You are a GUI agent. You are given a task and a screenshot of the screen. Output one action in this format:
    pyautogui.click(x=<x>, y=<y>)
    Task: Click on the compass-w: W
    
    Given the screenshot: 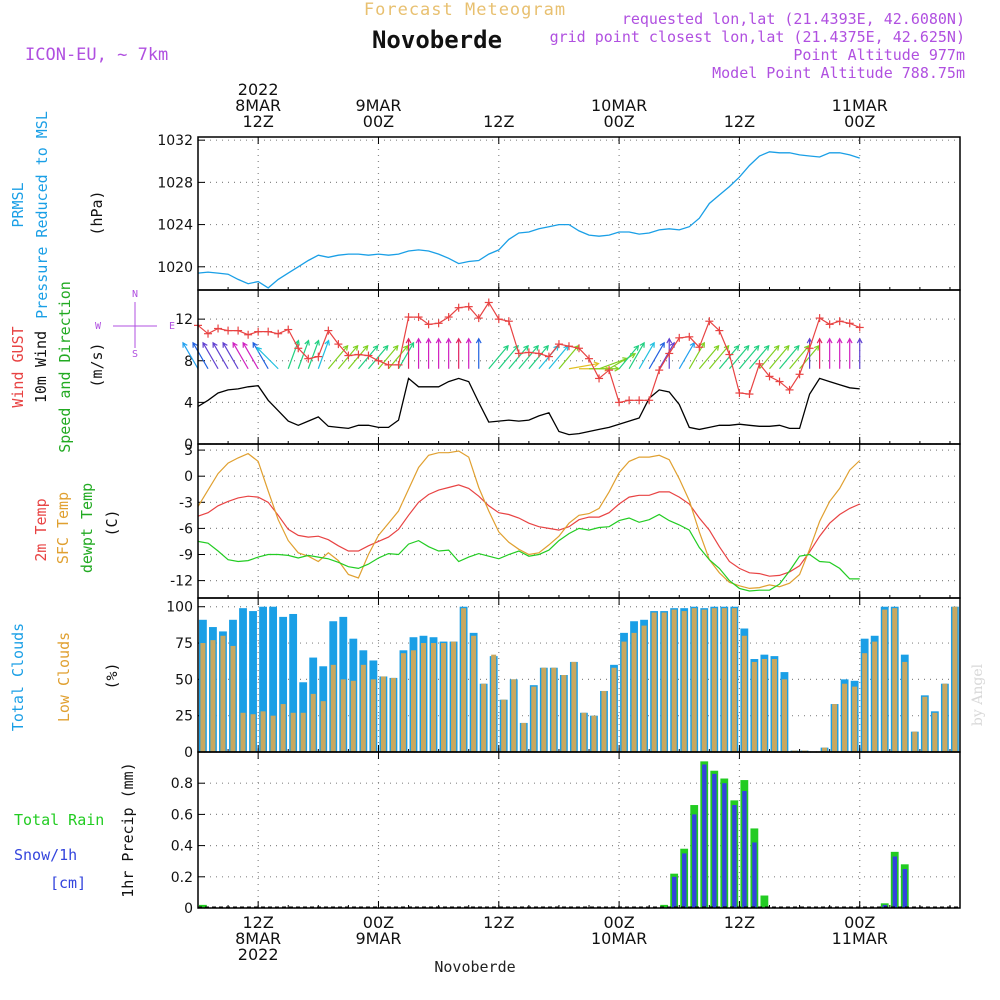 What is the action you would take?
    pyautogui.click(x=98, y=326)
    